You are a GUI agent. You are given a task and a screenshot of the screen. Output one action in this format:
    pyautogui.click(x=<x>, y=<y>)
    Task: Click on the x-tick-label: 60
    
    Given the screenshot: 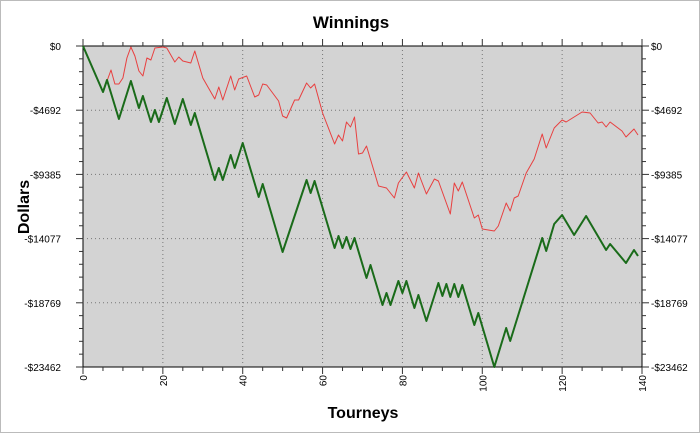 What is the action you would take?
    pyautogui.click(x=324, y=381)
    